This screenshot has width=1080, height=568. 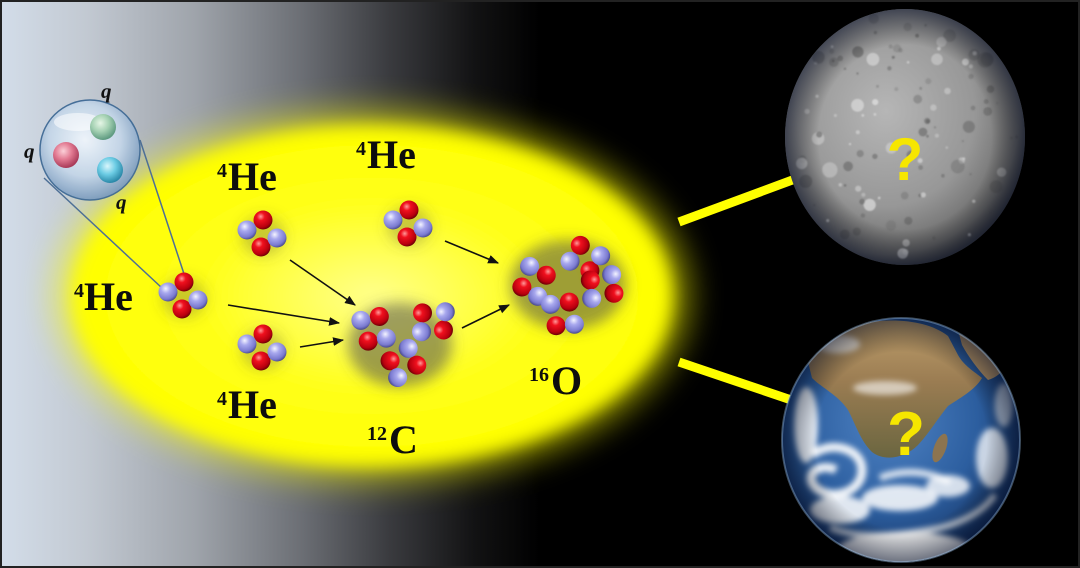 What do you see at coordinates (103, 127) in the screenshot?
I see `quark-green` at bounding box center [103, 127].